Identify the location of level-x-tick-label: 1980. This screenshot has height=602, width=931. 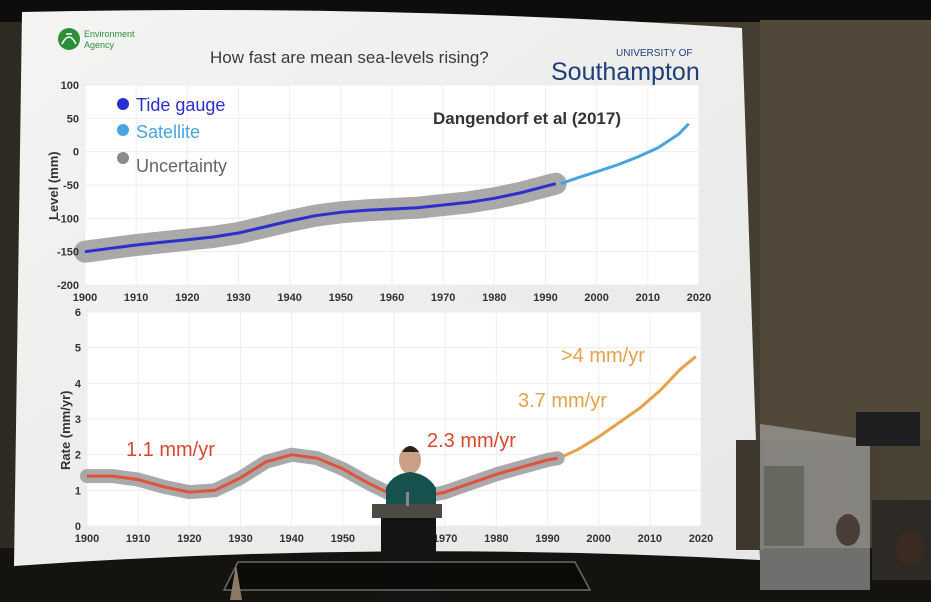
(494, 298).